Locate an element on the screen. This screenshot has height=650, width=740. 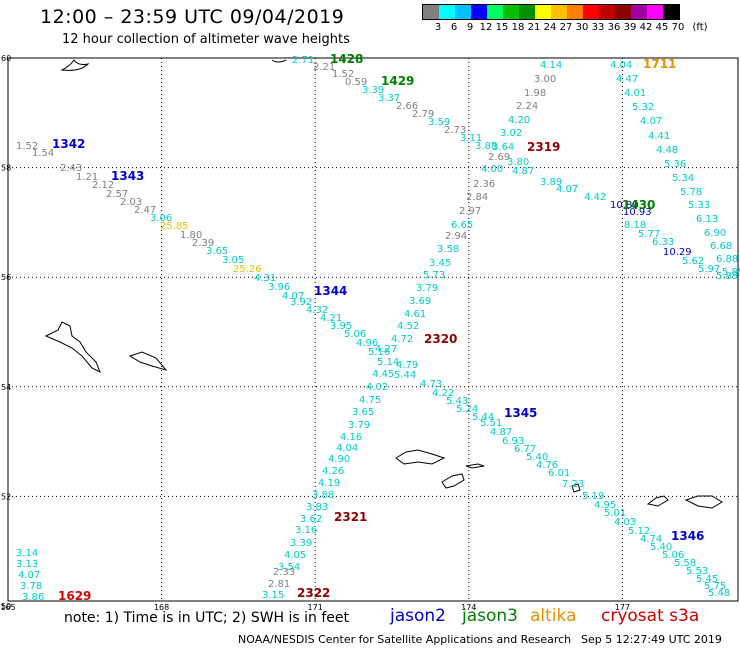
wave-height-value: 4.26 is located at coordinates (333, 471).